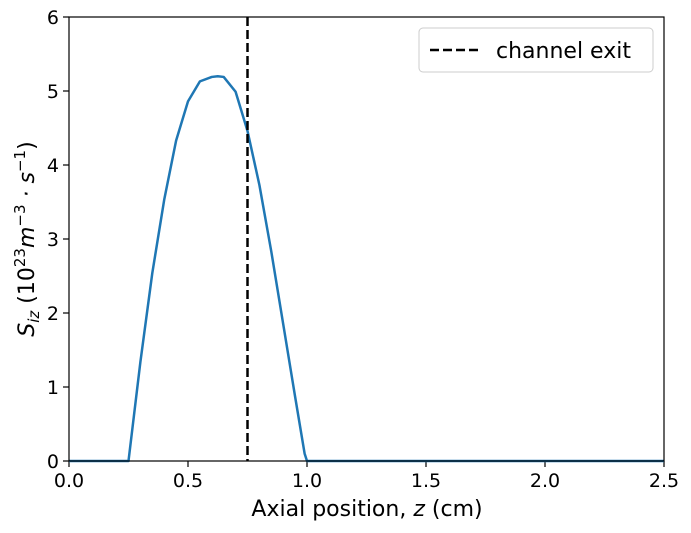 The image size is (691, 533). Describe the element at coordinates (664, 481) in the screenshot. I see `x-tick-label: 2.5` at that location.